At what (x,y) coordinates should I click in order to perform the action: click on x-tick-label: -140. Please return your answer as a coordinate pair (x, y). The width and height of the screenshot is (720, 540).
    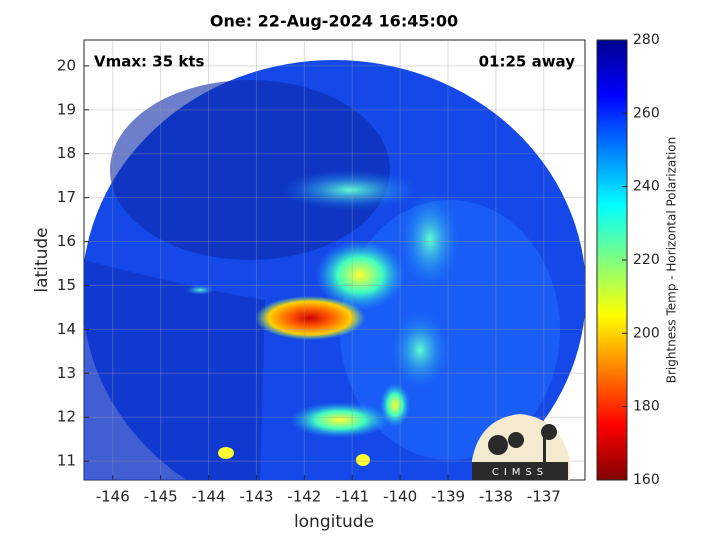
    Looking at the image, I should click on (400, 497).